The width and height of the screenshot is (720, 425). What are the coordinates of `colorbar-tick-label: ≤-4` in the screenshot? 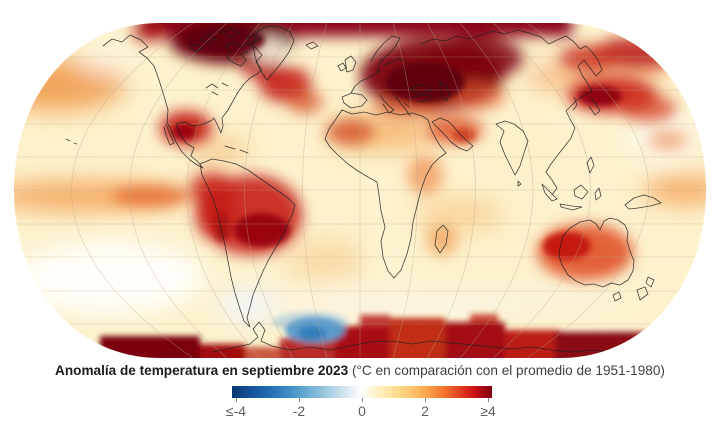 It's located at (236, 411).